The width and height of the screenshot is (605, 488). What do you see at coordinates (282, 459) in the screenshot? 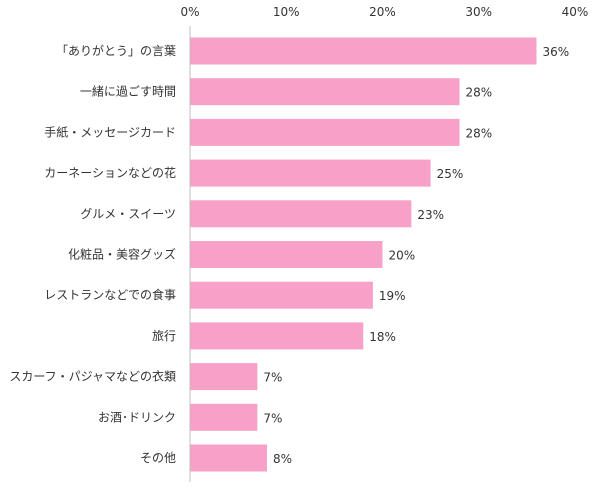
I see `data-label: 8%` at bounding box center [282, 459].